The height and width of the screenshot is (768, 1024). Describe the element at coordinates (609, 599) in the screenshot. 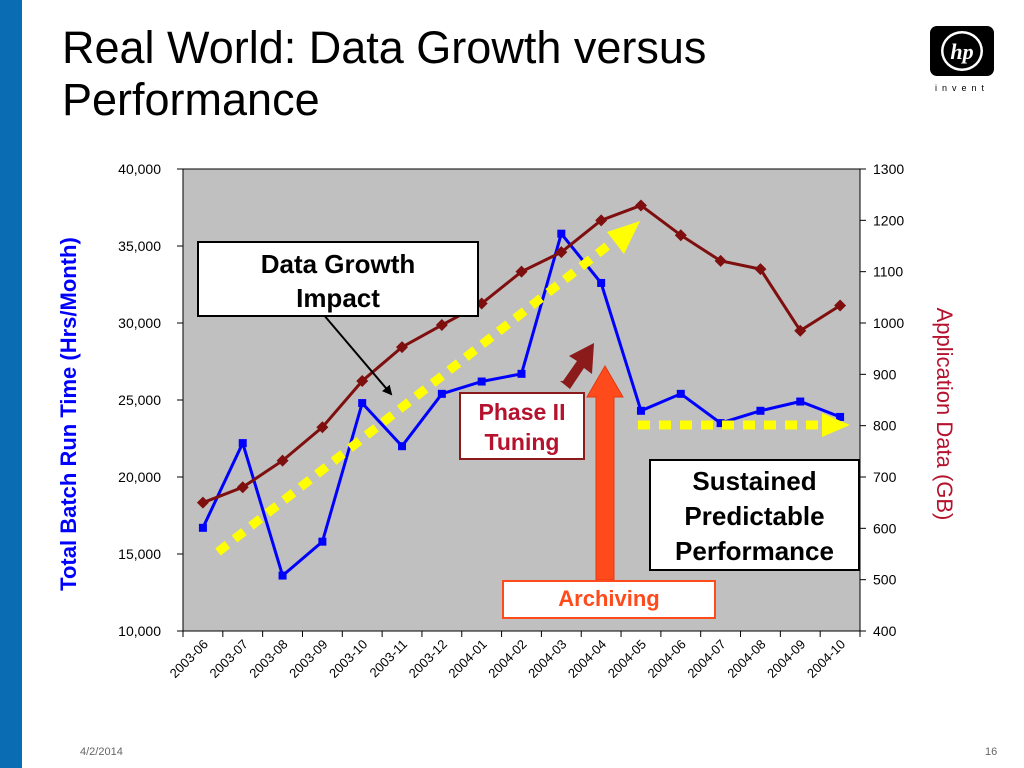

I see `callout-archiving: Archiving` at that location.